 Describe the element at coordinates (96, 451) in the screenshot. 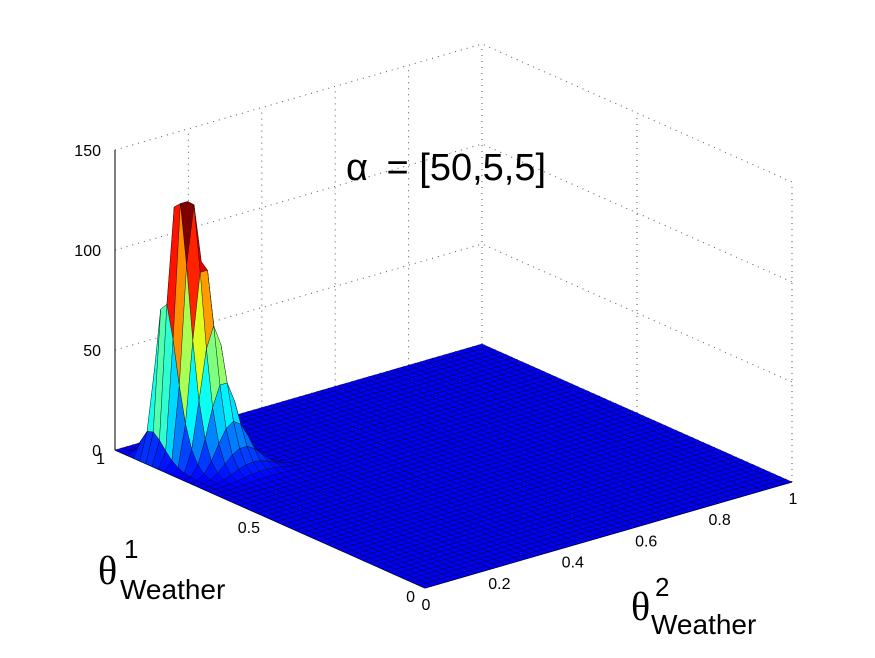

I see `z-tick-label: 0` at that location.